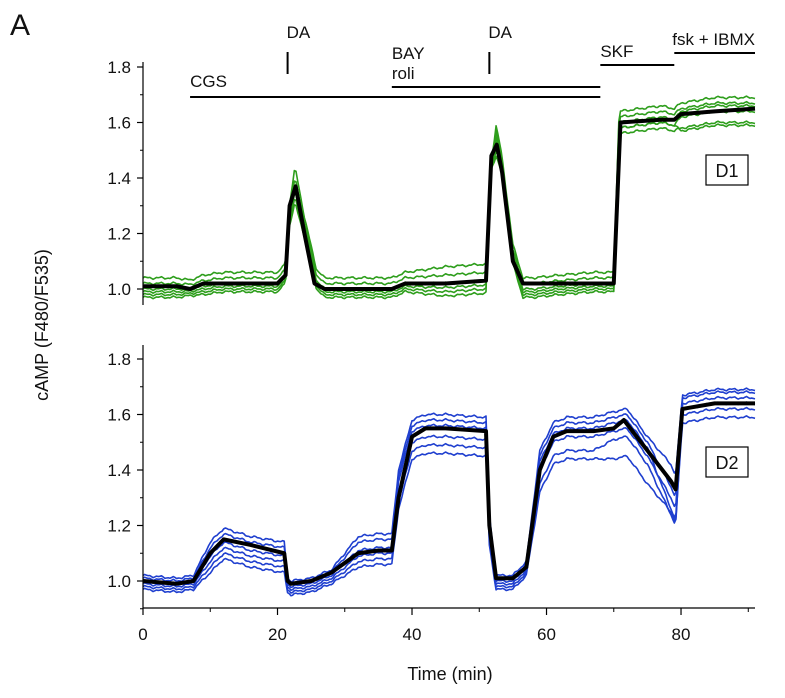 The image size is (785, 698). What do you see at coordinates (472, 60) in the screenshot?
I see `treatment-annotations: CGS DA BAY roli DA SKF fsk + IBMX` at bounding box center [472, 60].